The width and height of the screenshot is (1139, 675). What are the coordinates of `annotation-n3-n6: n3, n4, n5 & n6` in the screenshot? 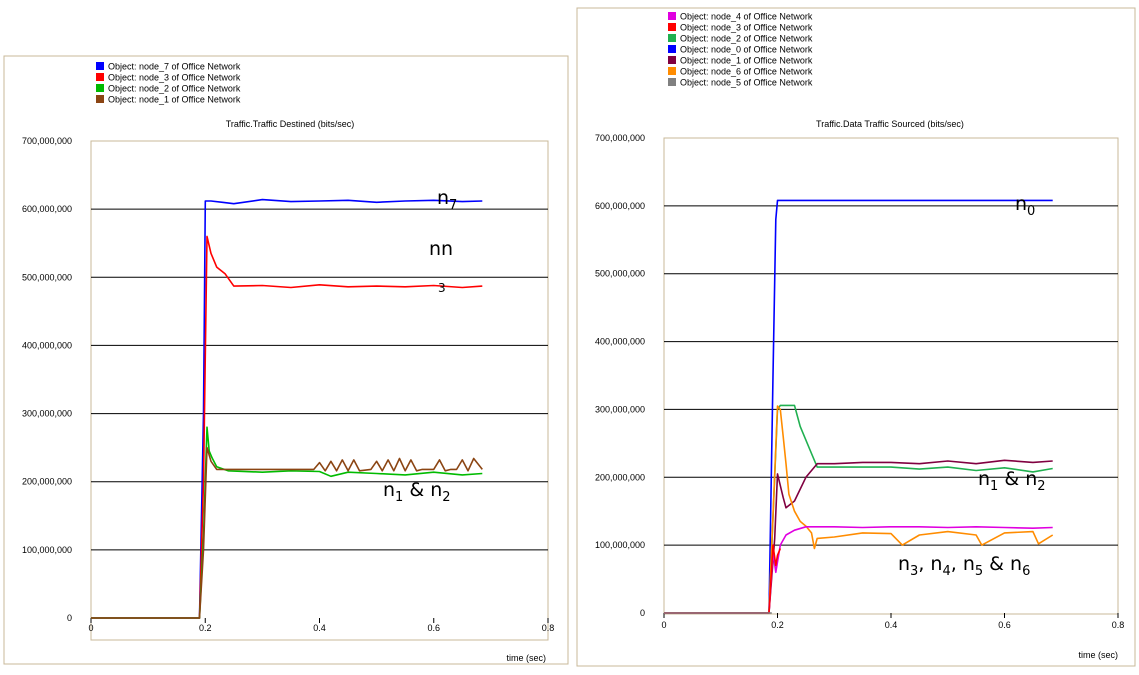 It's located at (964, 566).